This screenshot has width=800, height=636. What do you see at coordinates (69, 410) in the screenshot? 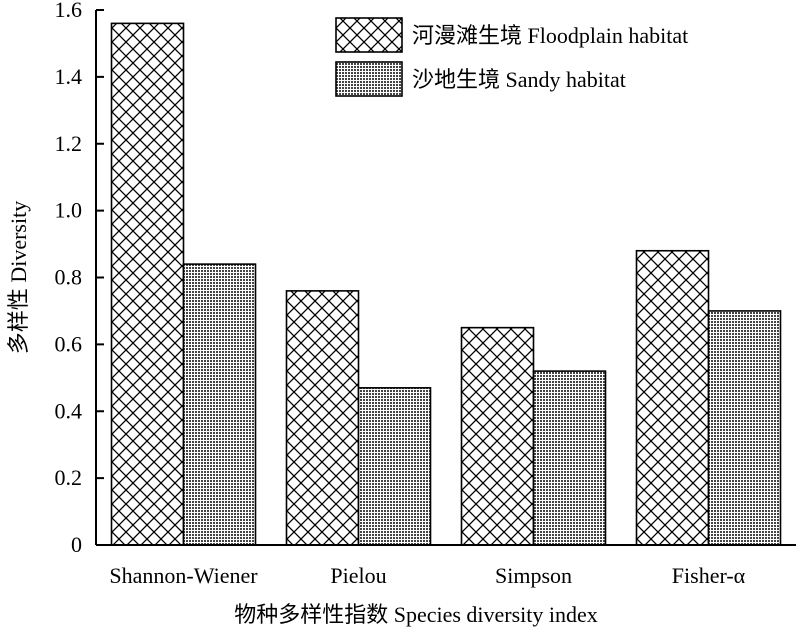
I see `y-tick-label: 0.4` at bounding box center [69, 410].